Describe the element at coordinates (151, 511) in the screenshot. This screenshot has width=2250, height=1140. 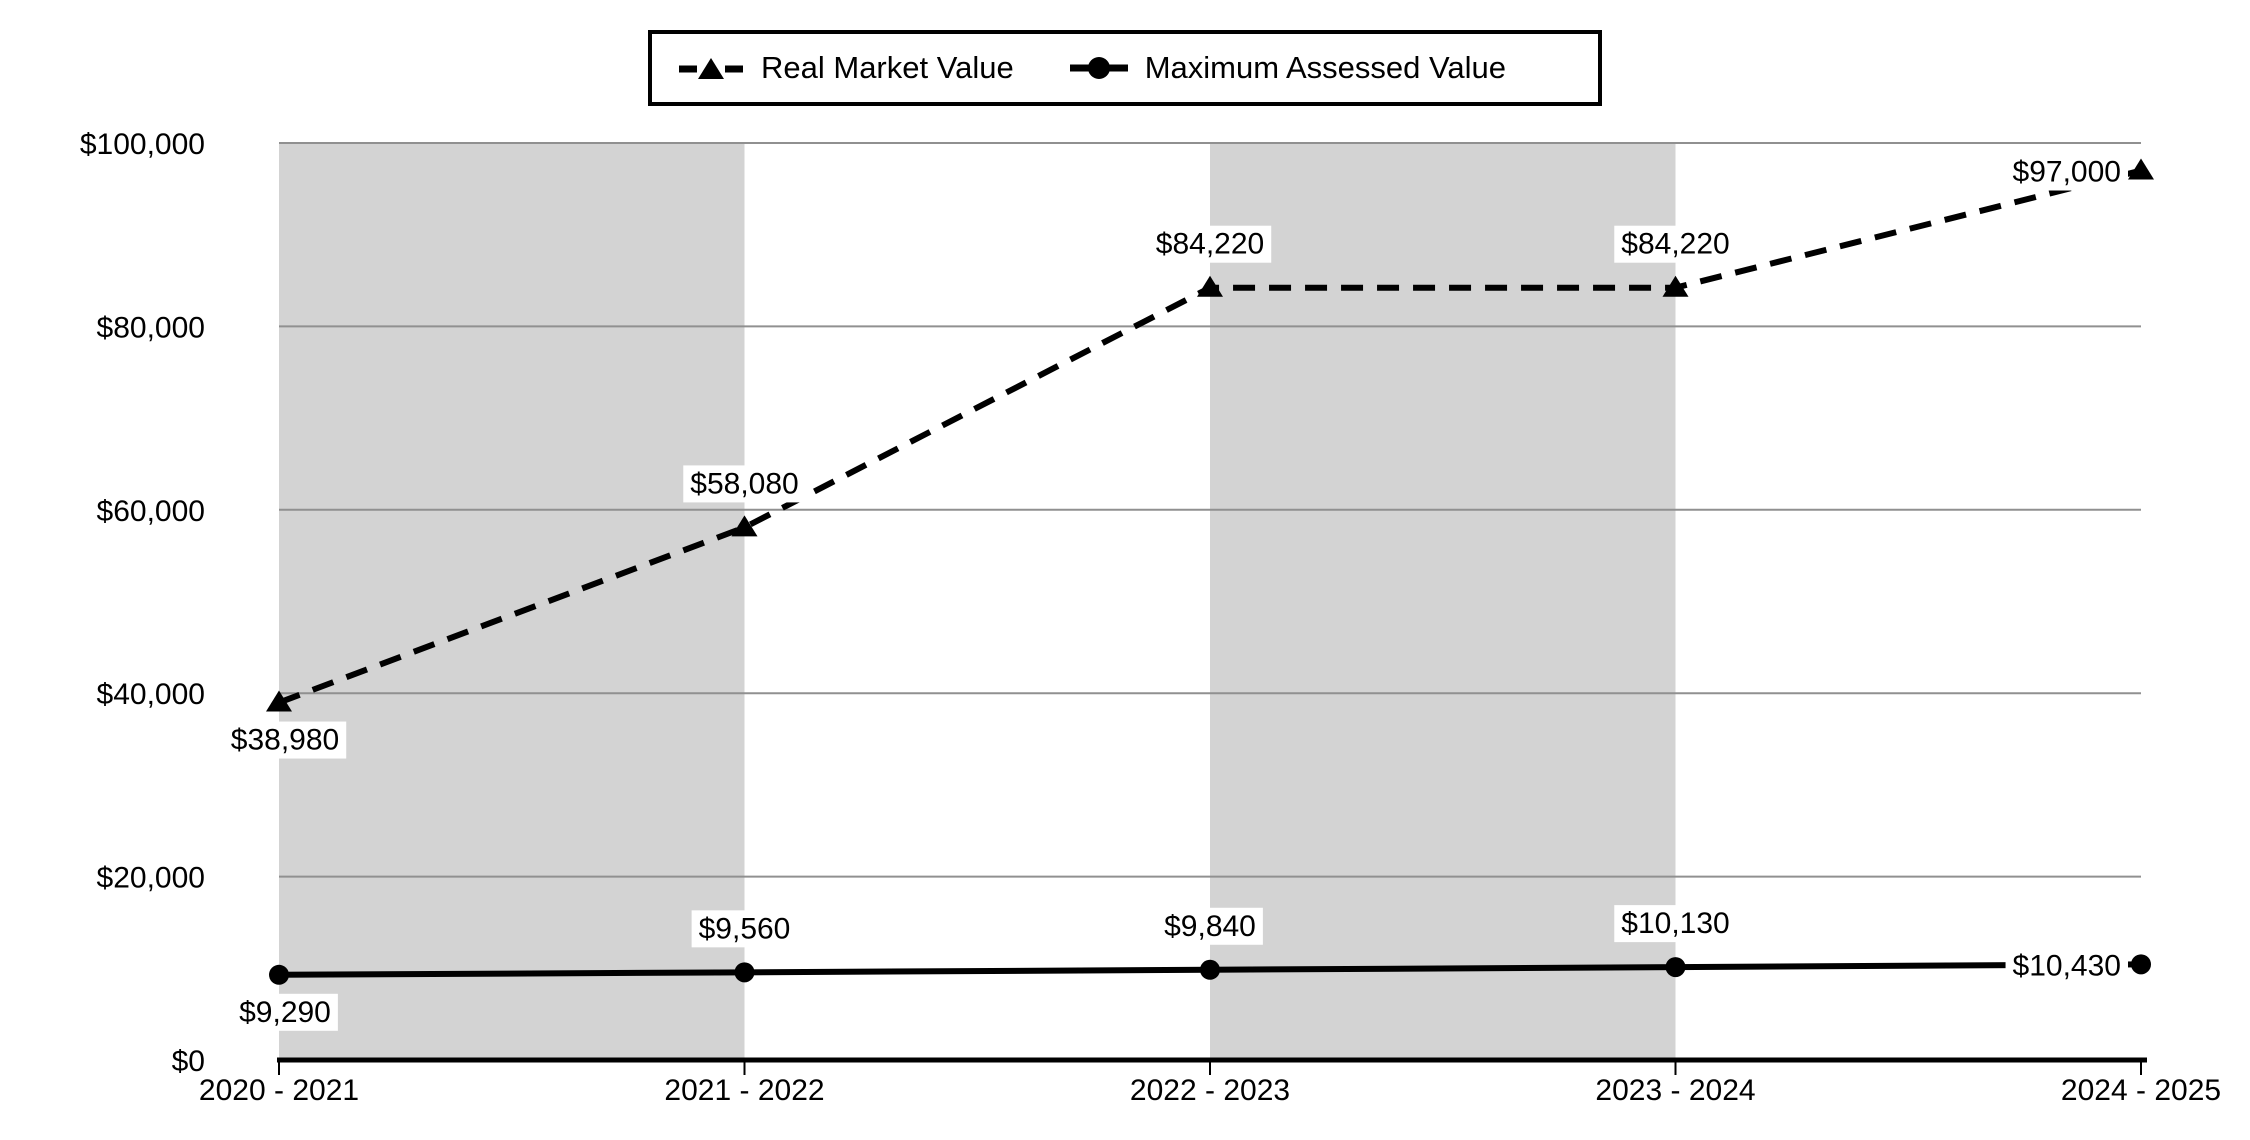
I see `y-tick-label: $60,000` at that location.